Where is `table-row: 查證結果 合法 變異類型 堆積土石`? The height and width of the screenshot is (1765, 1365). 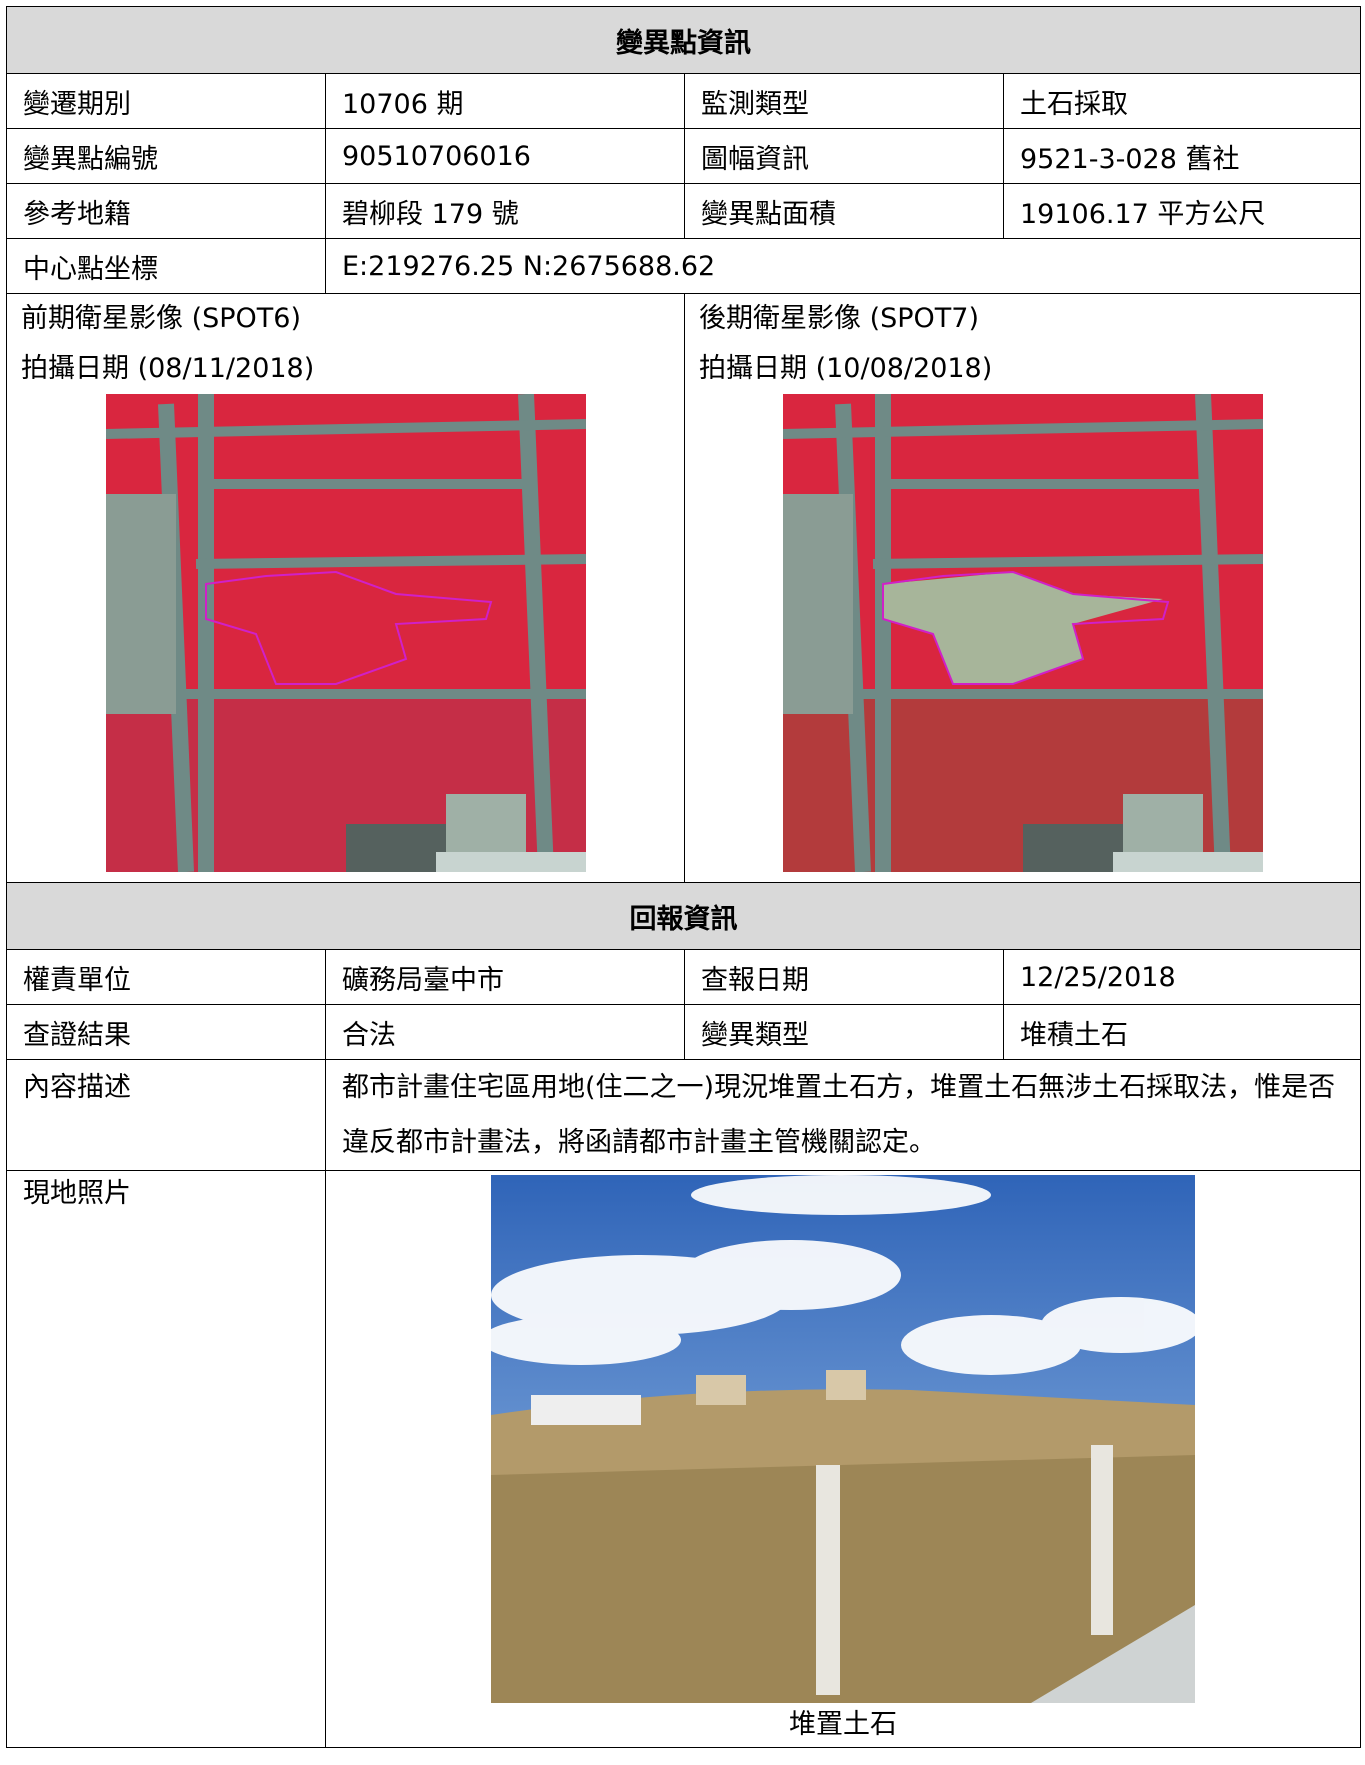
table-row: 查證結果 合法 變異類型 堆積土石 is located at coordinates (683, 1032).